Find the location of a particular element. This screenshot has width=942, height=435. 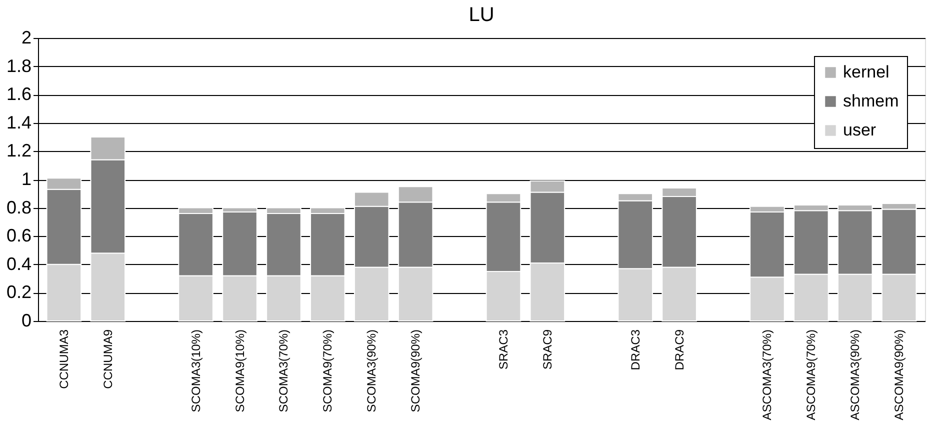

x-tick-label: DRAC9 is located at coordinates (679, 349).